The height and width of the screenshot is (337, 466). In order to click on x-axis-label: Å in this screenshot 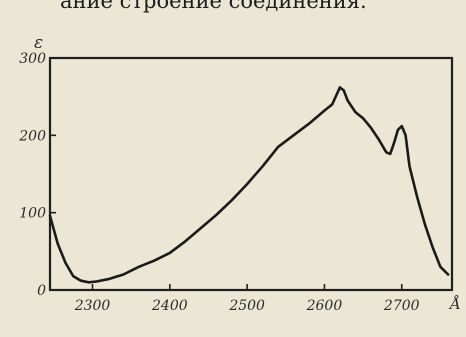, I will do `click(454, 304)`.